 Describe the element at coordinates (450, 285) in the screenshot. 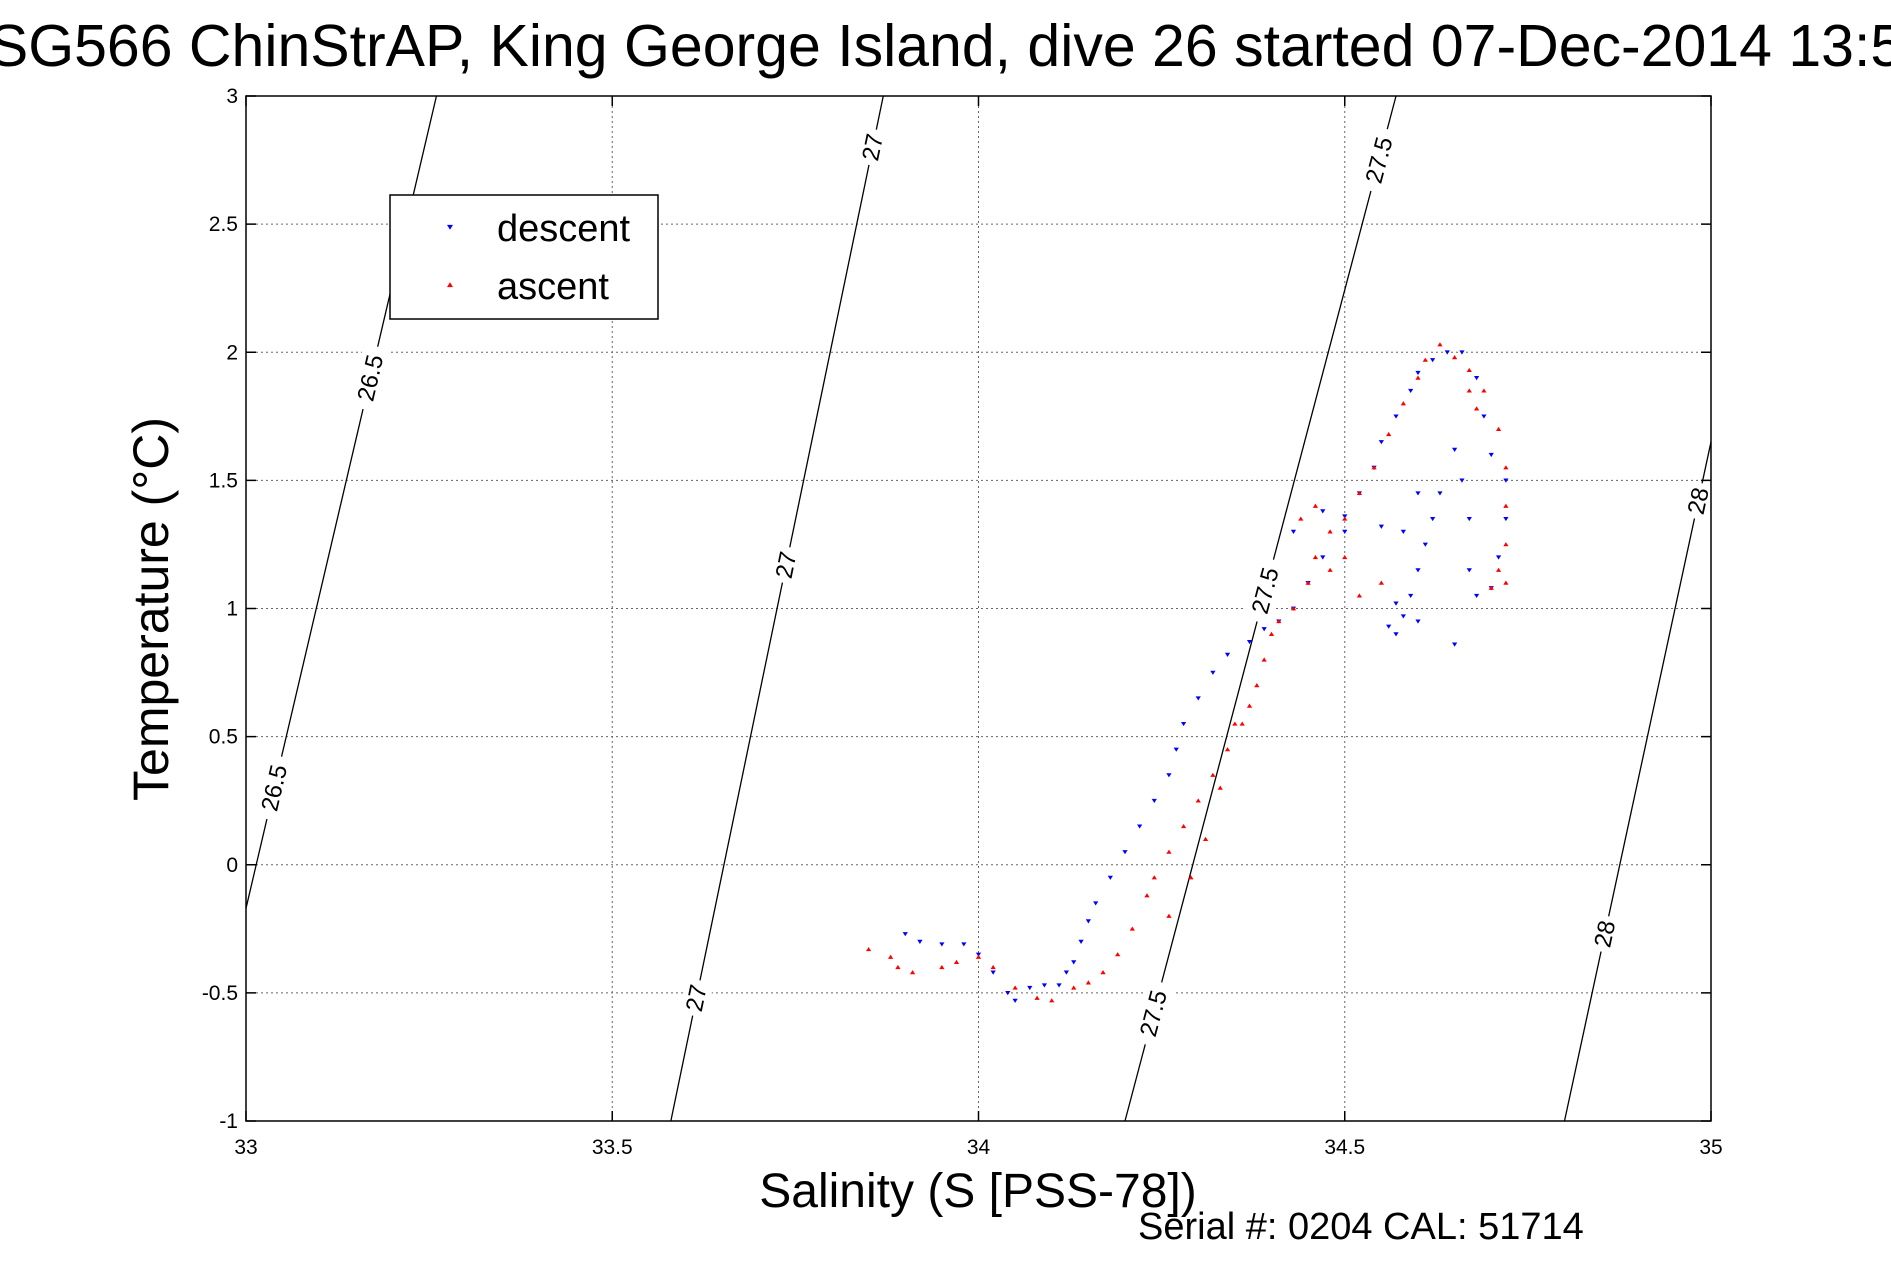

I see `legend-marker-ascent` at that location.